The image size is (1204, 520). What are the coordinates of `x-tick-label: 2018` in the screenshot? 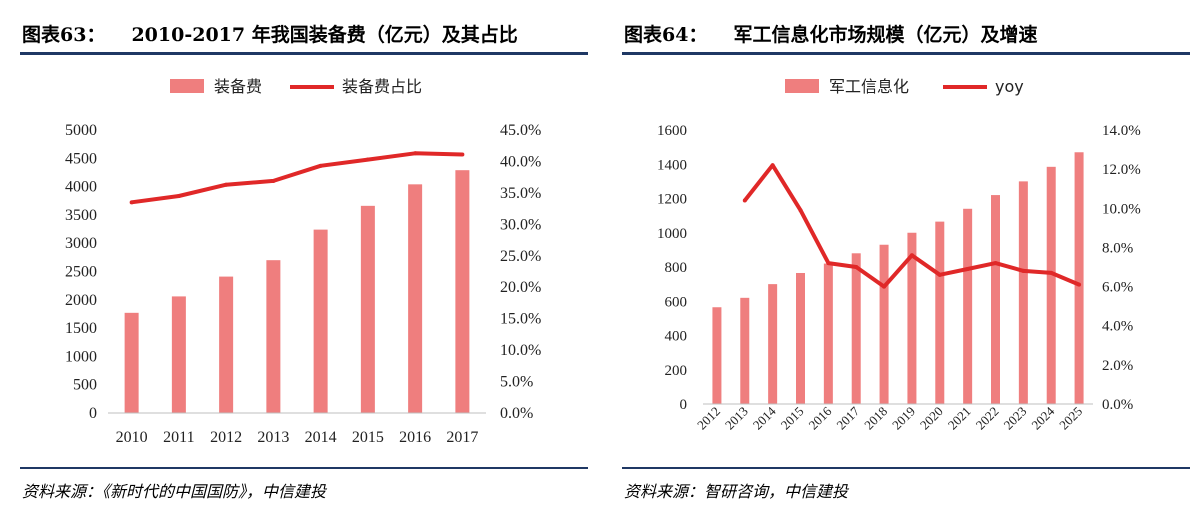 It's located at (875, 418).